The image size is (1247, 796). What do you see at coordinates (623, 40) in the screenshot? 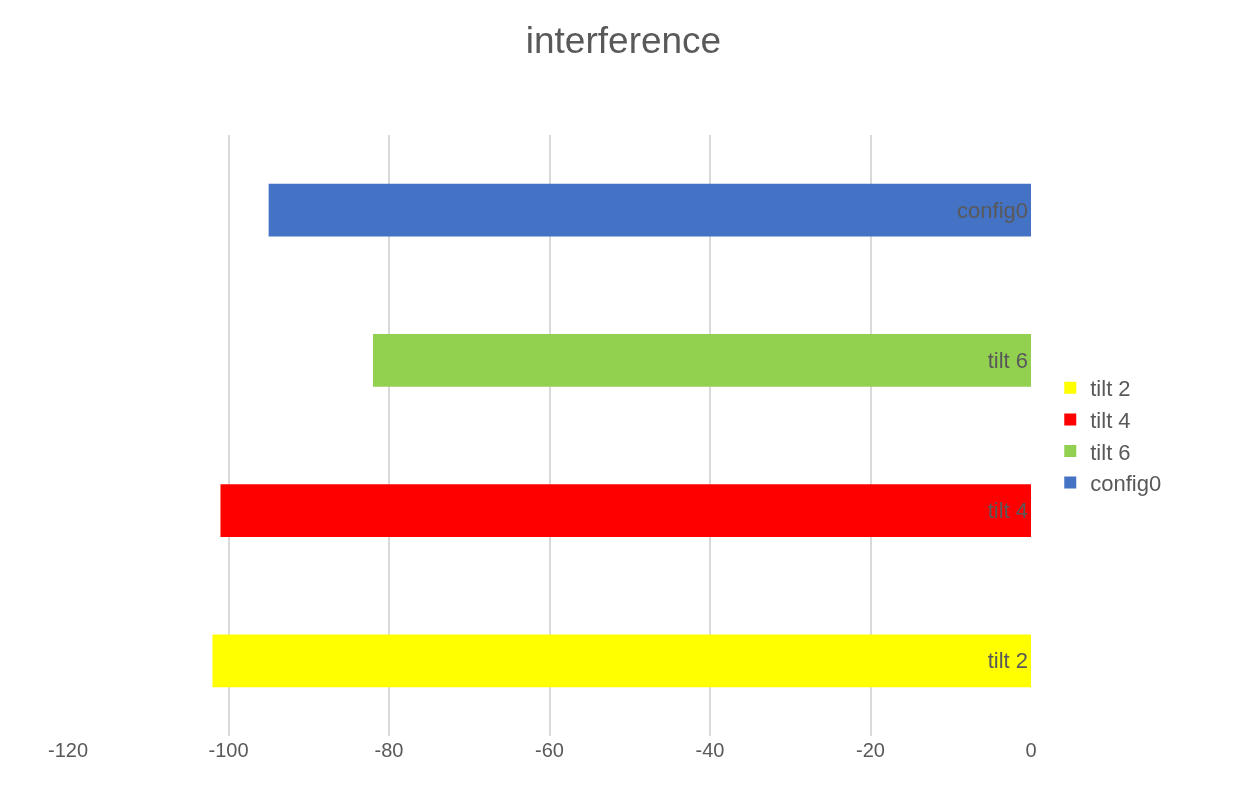
I see `chart-title: interference` at bounding box center [623, 40].